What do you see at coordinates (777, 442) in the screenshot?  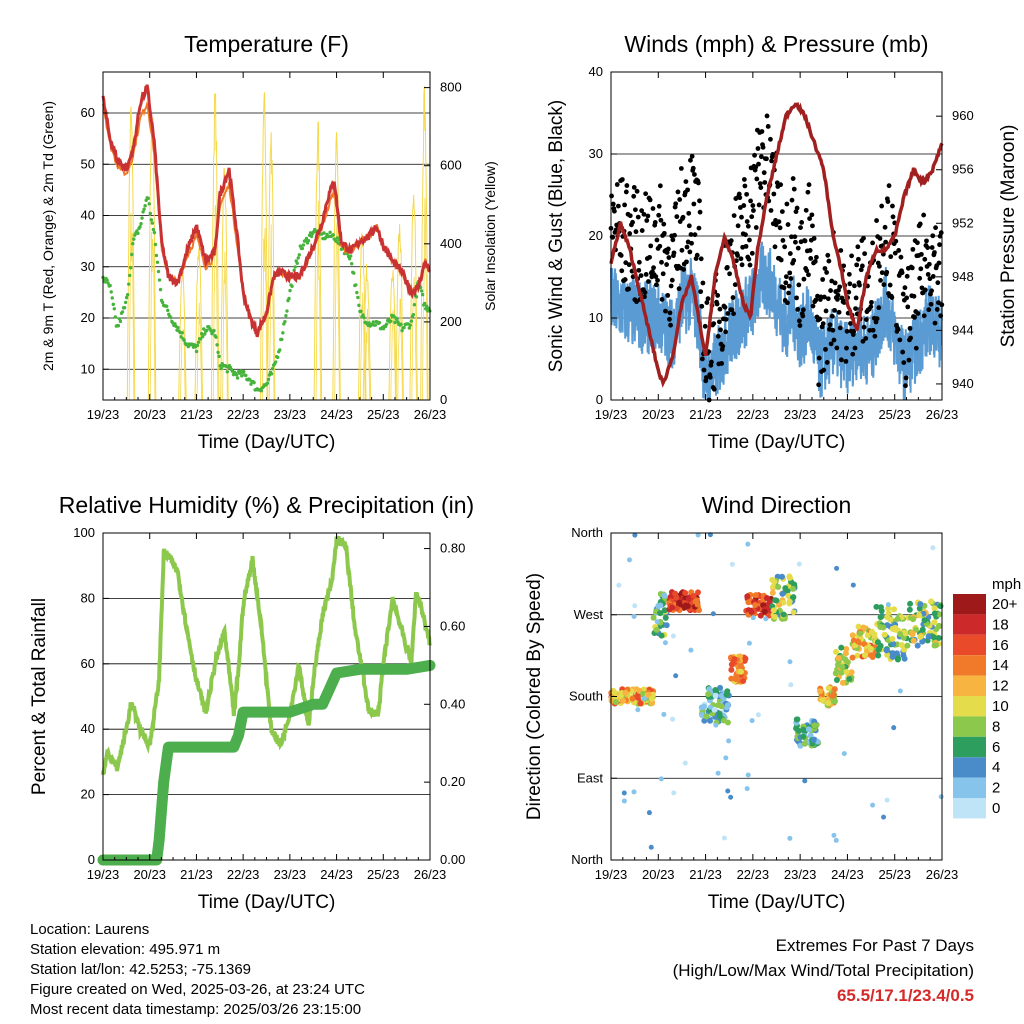 I see `x-axis-label: Time (Day/UTC)` at bounding box center [777, 442].